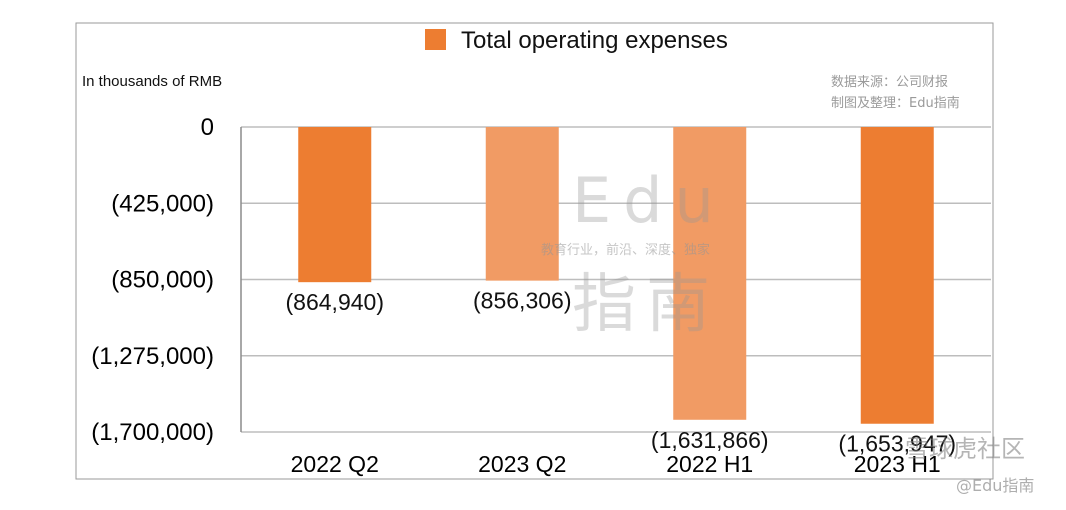 The width and height of the screenshot is (1066, 510). What do you see at coordinates (152, 356) in the screenshot?
I see `y-tick-label: (1,275,000)` at bounding box center [152, 356].